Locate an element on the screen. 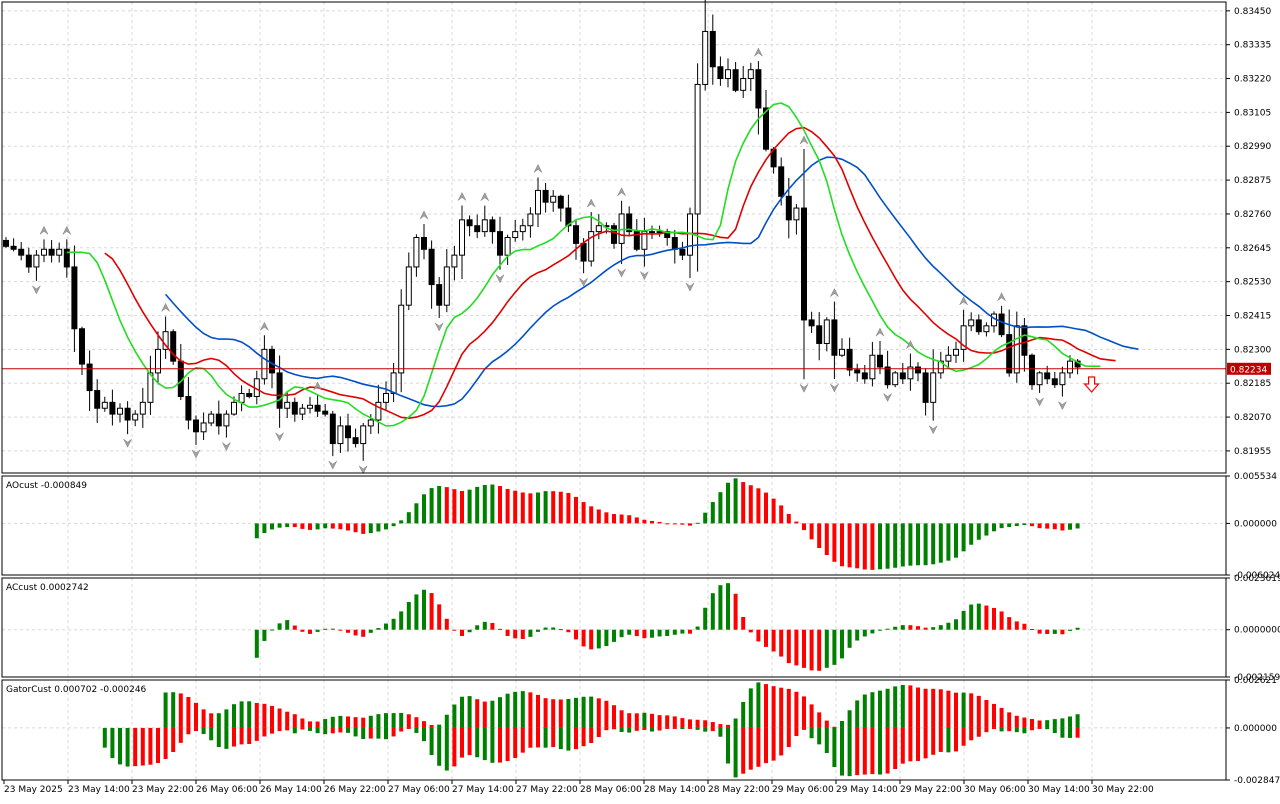  x-tick-label: 23 May 22:00 is located at coordinates (163, 790).